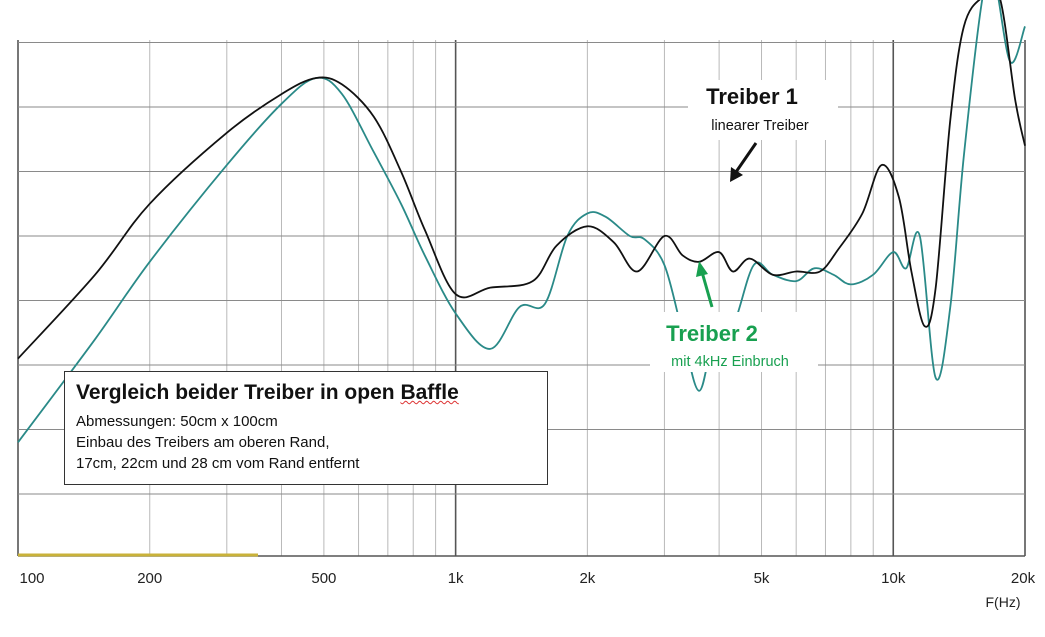 The width and height of the screenshot is (1045, 637). I want to click on info-box-title-text: Vergleich beider Treiber in open, so click(238, 392).